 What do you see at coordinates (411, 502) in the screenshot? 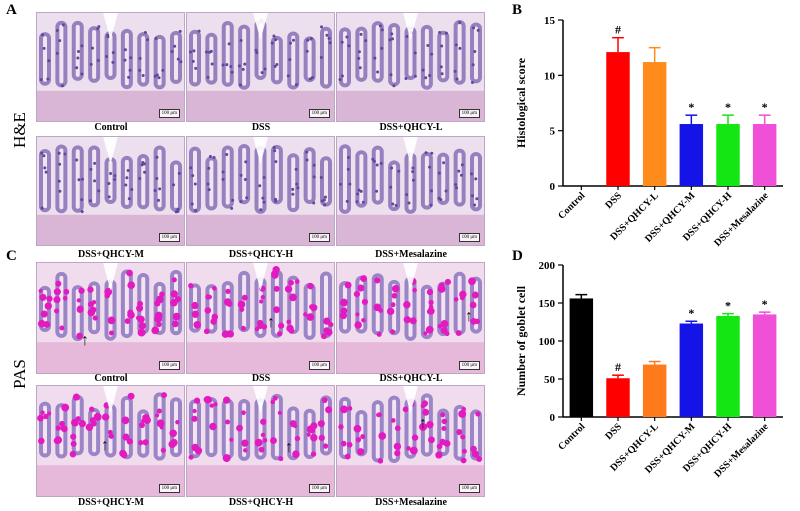
I see `caption-pas-mesalazine: DSS+Mesalazine` at bounding box center [411, 502].